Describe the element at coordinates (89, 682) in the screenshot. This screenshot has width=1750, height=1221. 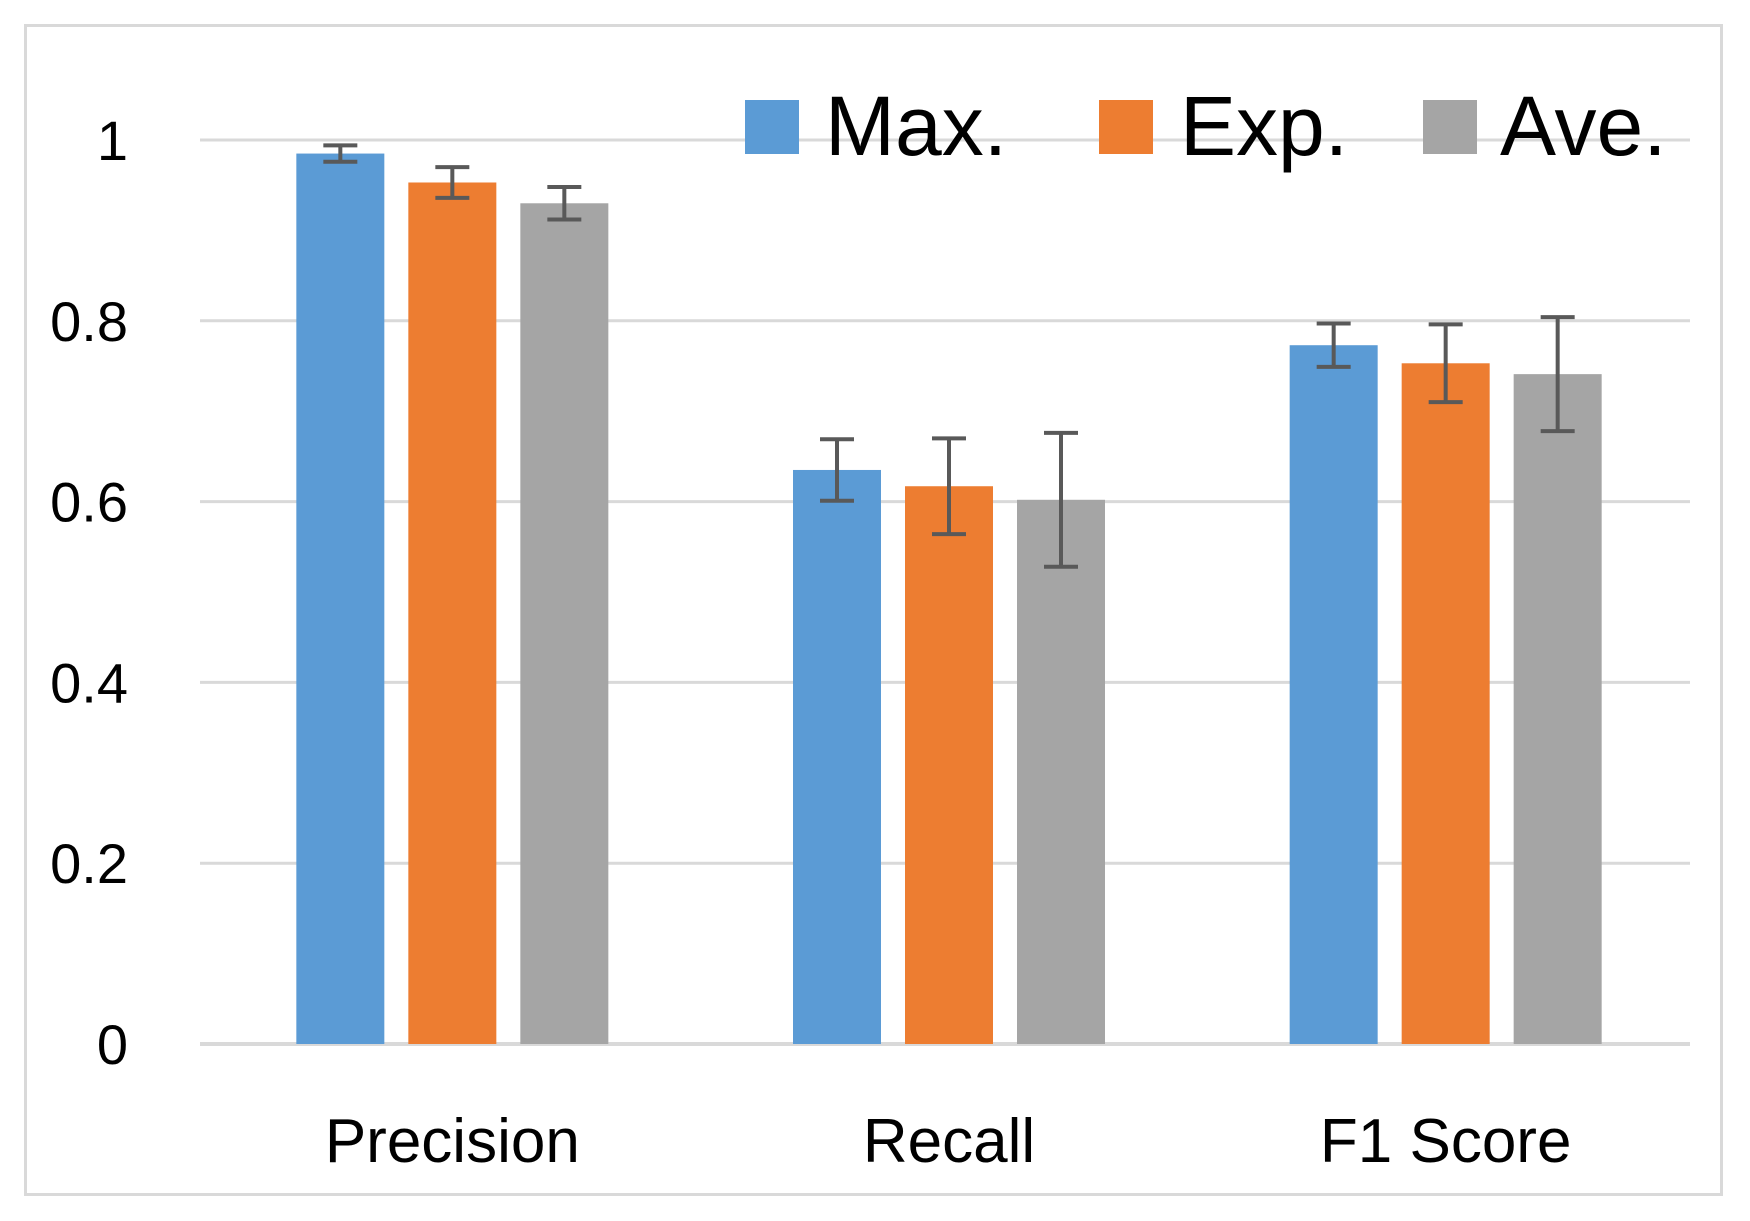
I see `y-tick-label: 0.4` at that location.